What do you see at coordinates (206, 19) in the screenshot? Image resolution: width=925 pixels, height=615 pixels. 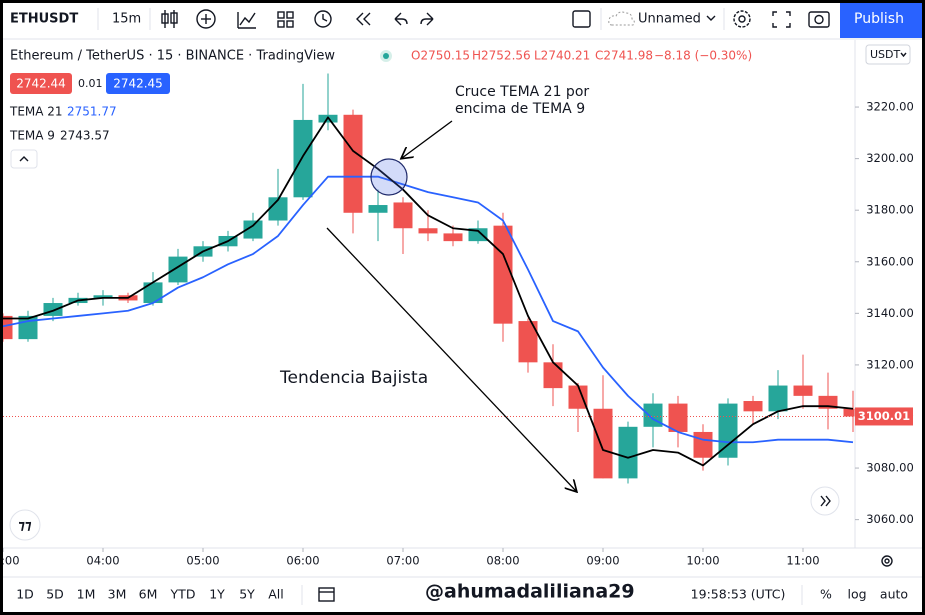 I see `indicators-icon` at bounding box center [206, 19].